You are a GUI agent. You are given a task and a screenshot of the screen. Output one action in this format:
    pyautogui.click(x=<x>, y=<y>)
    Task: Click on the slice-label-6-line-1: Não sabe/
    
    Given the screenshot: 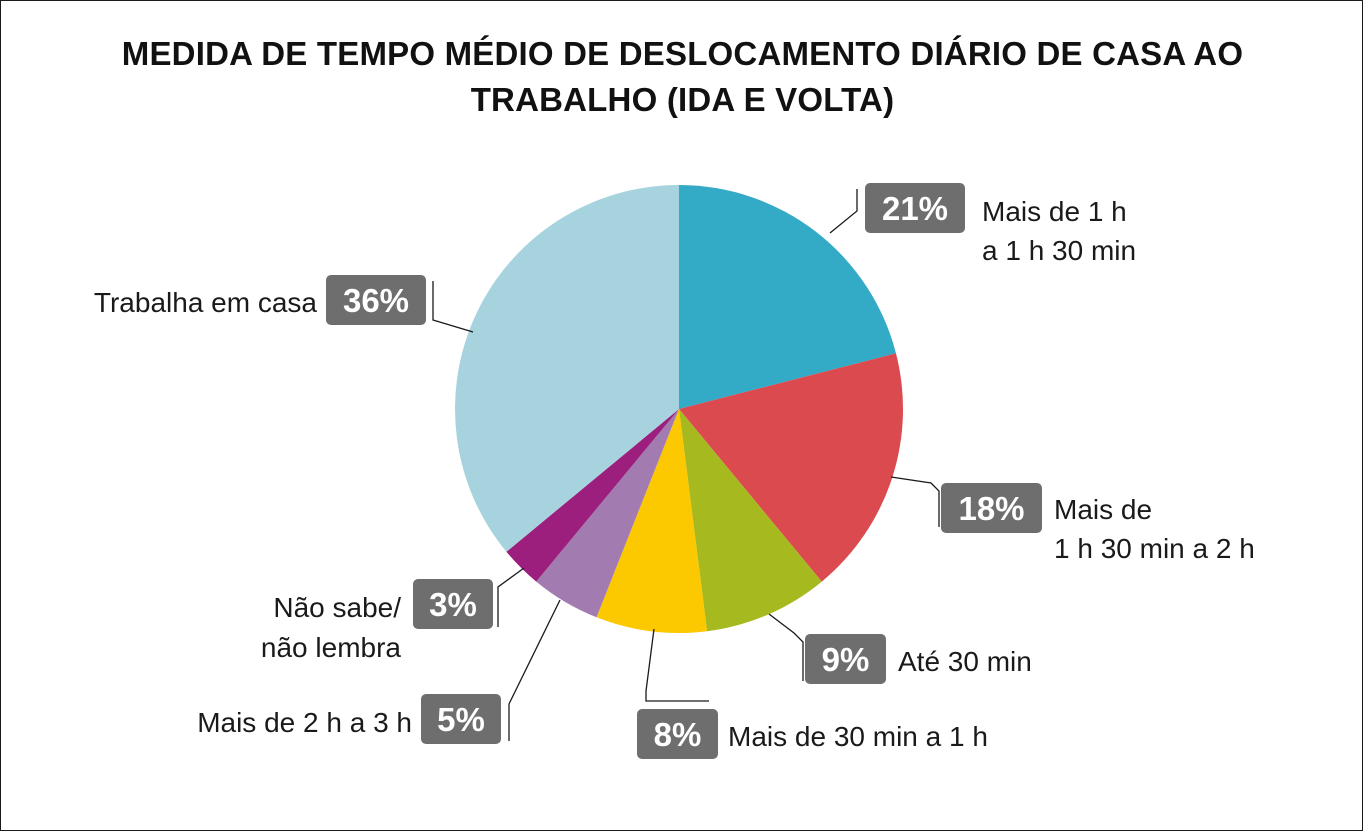 What is the action you would take?
    pyautogui.click(x=337, y=607)
    